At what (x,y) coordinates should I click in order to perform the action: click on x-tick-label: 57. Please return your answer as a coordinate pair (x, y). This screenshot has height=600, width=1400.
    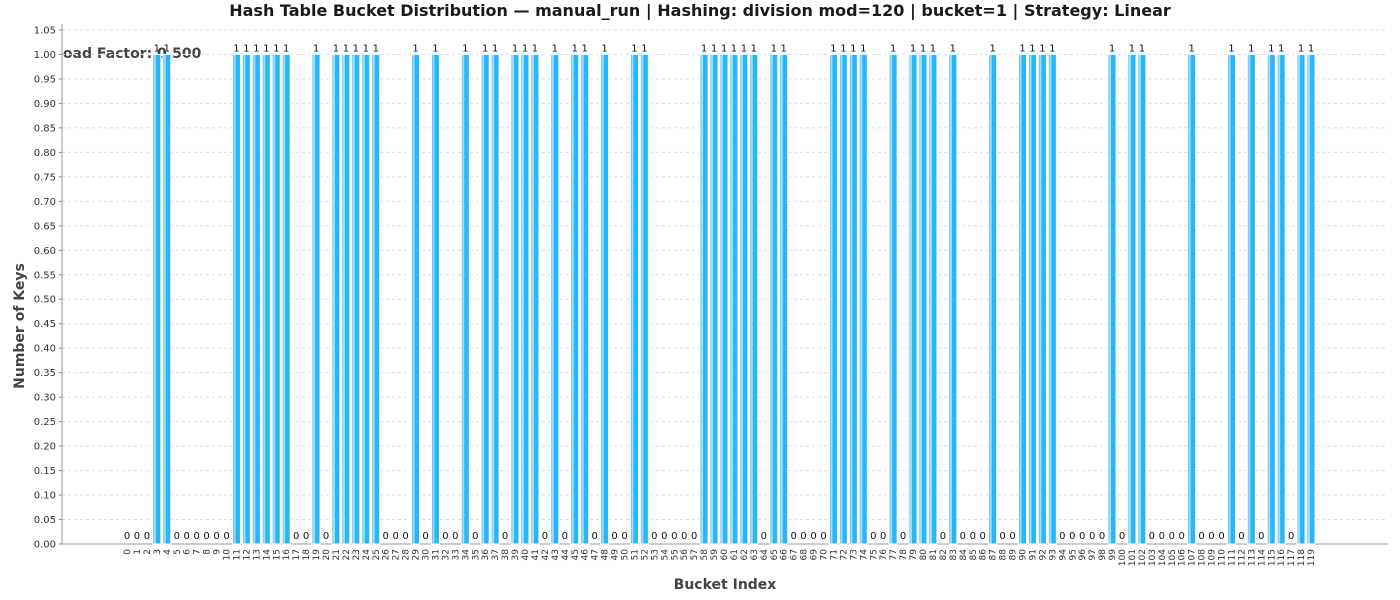
    Looking at the image, I should click on (695, 554).